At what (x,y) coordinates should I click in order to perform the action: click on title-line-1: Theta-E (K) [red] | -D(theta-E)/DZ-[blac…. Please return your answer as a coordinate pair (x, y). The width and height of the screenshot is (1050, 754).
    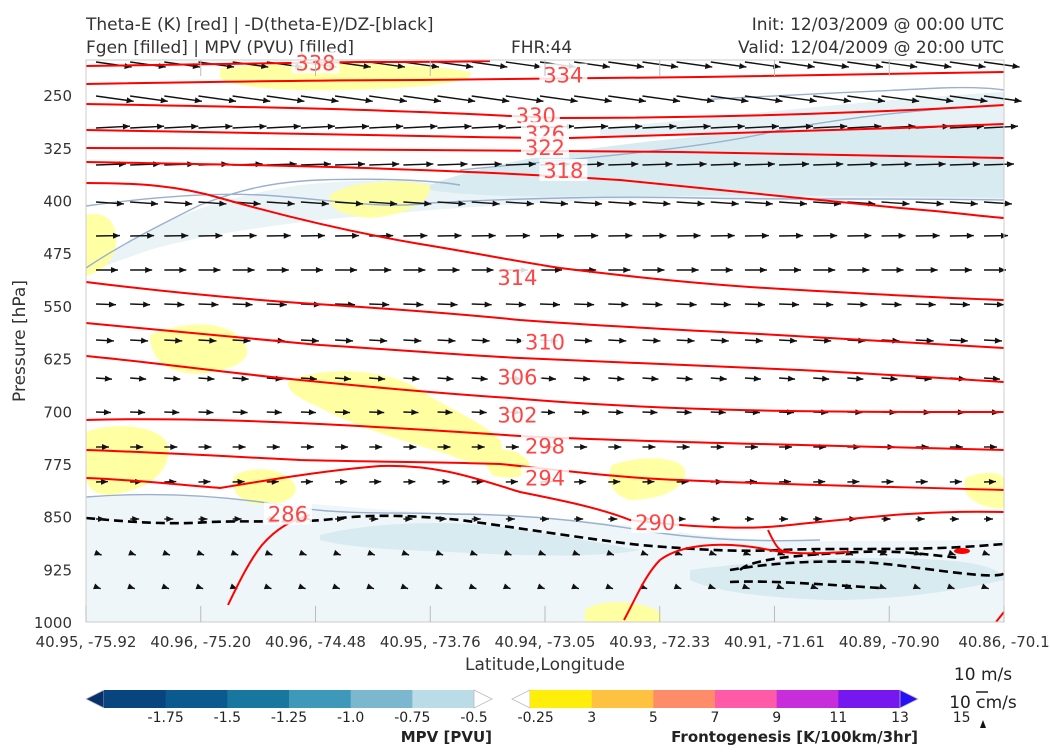
    Looking at the image, I should click on (259, 25).